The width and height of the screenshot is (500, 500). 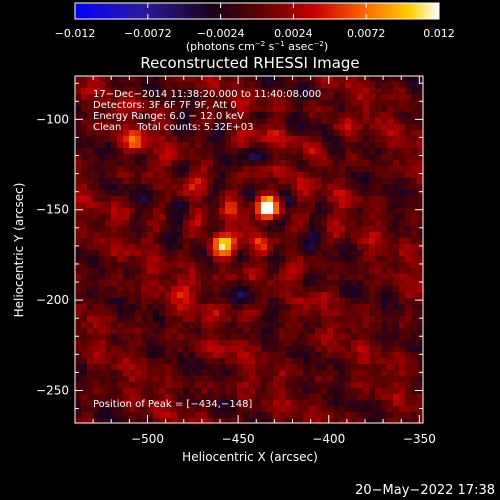 I want to click on x-tick-label: −350, so click(x=419, y=439).